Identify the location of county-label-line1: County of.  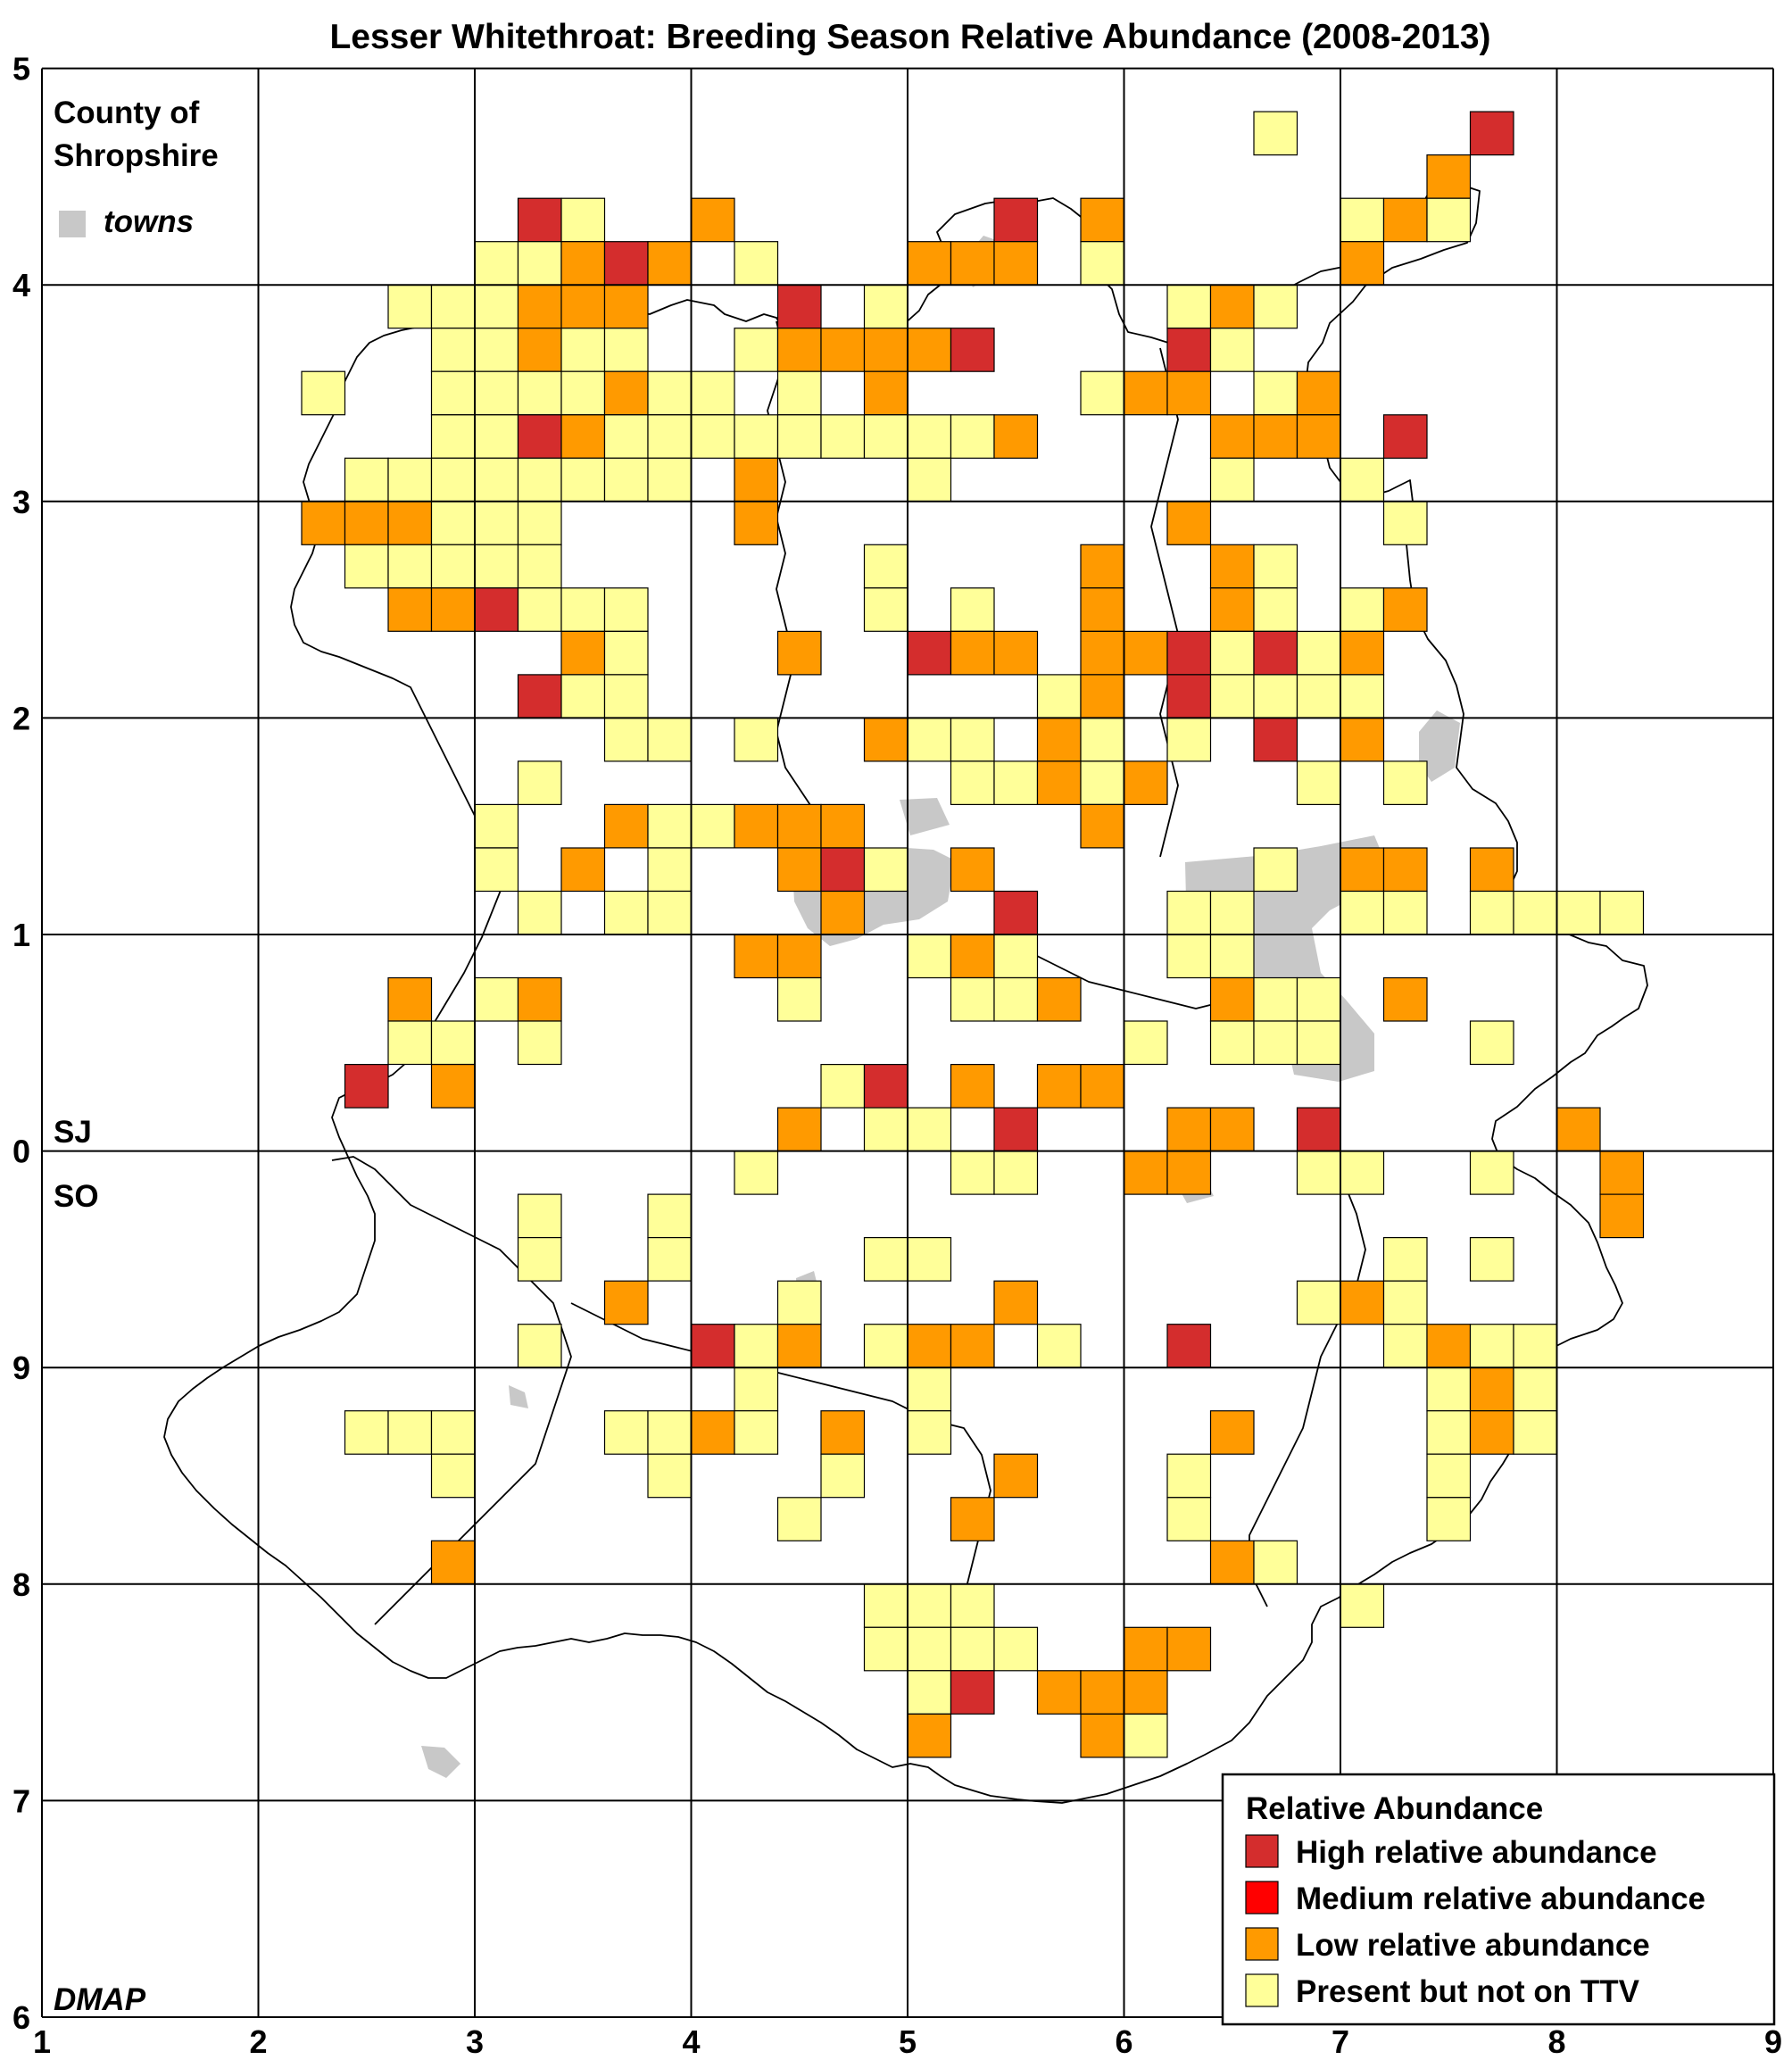
(127, 113).